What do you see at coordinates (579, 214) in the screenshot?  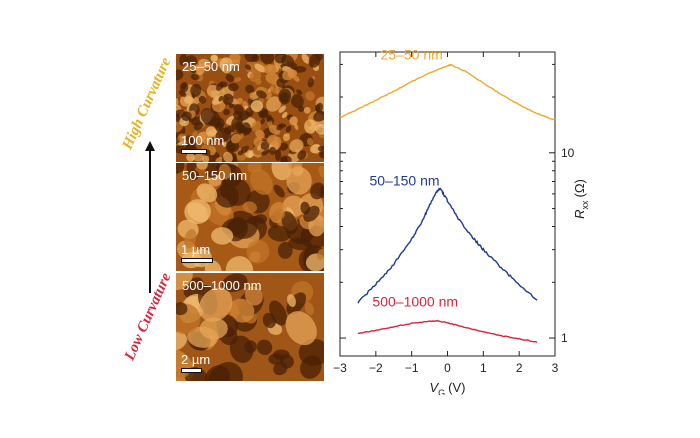 I see `y-axis-label-main: R` at bounding box center [579, 214].